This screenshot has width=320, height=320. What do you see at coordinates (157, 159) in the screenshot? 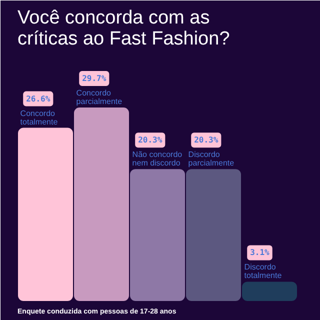
I see `x-tick-label: Não concordo nem discordo` at bounding box center [157, 159].